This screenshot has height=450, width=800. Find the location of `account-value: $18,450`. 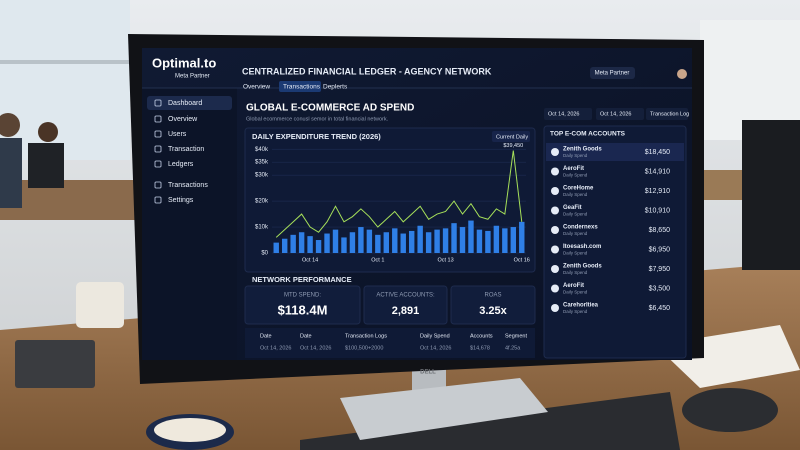

account-value: $18,450 is located at coordinates (657, 152).